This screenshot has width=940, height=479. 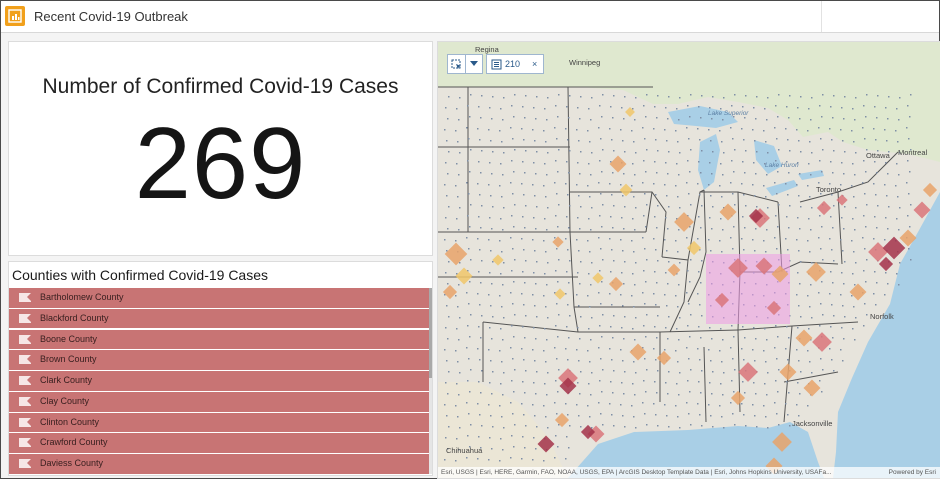 What do you see at coordinates (585, 62) in the screenshot?
I see `map-label-winnipeg: Winnipeg` at bounding box center [585, 62].